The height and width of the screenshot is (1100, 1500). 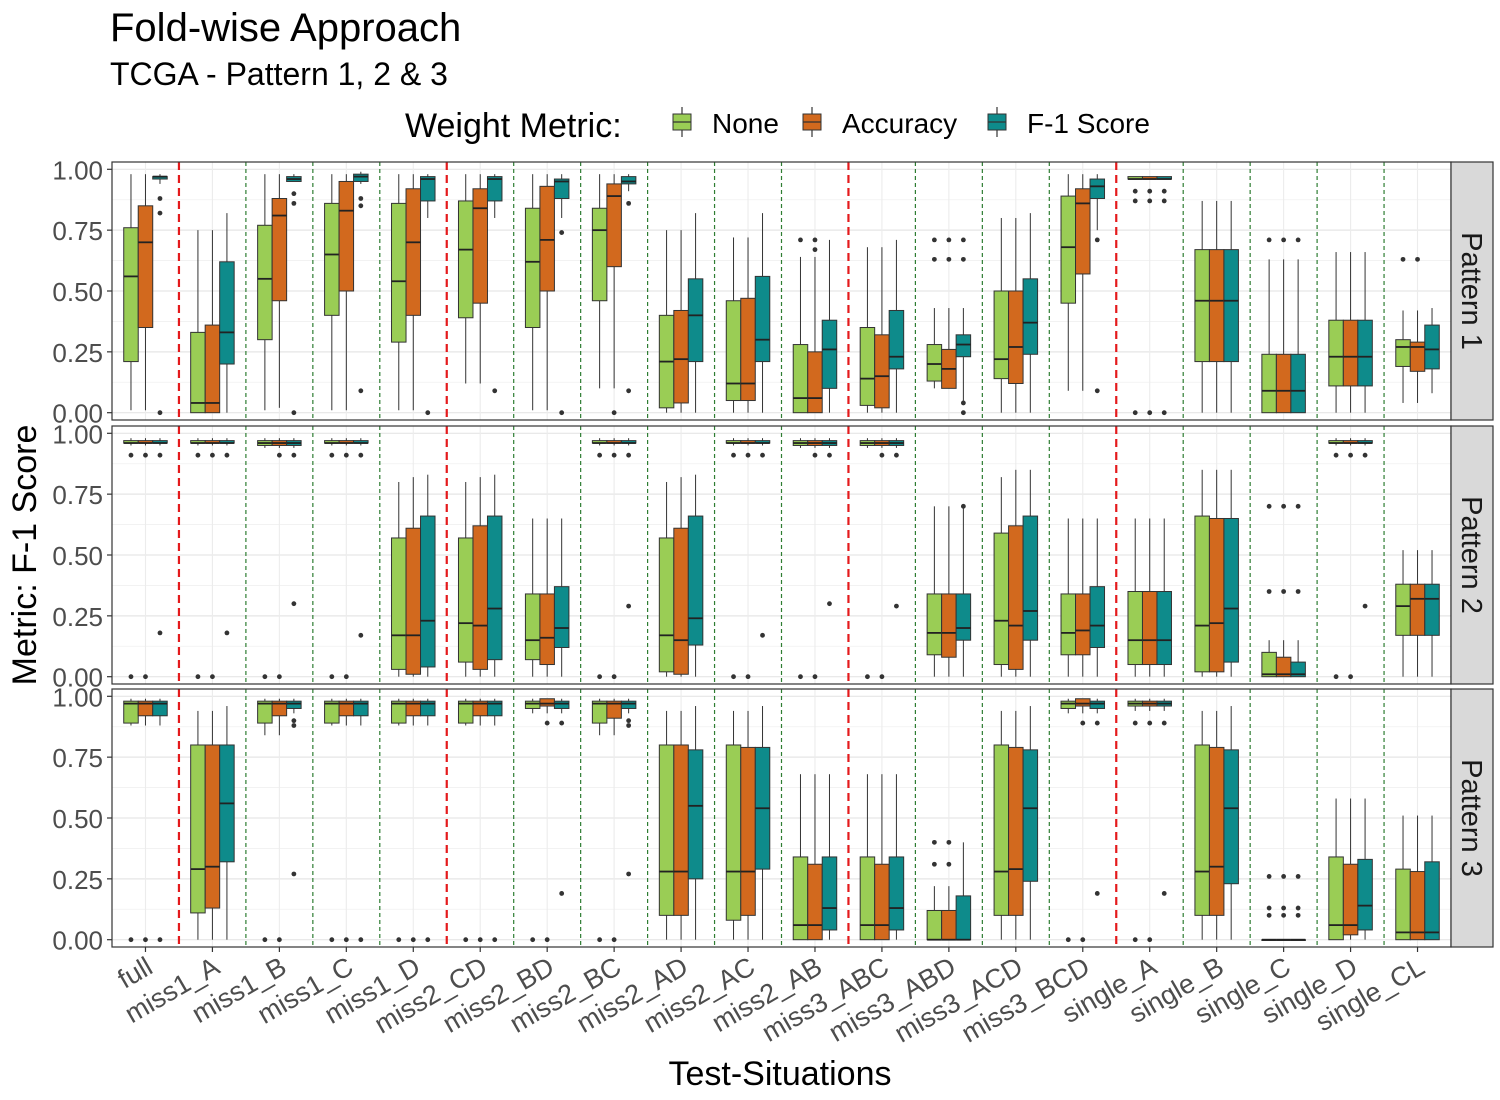 What do you see at coordinates (1471, 818) in the screenshot?
I see `facet-strip-label: Pattern 3` at bounding box center [1471, 818].